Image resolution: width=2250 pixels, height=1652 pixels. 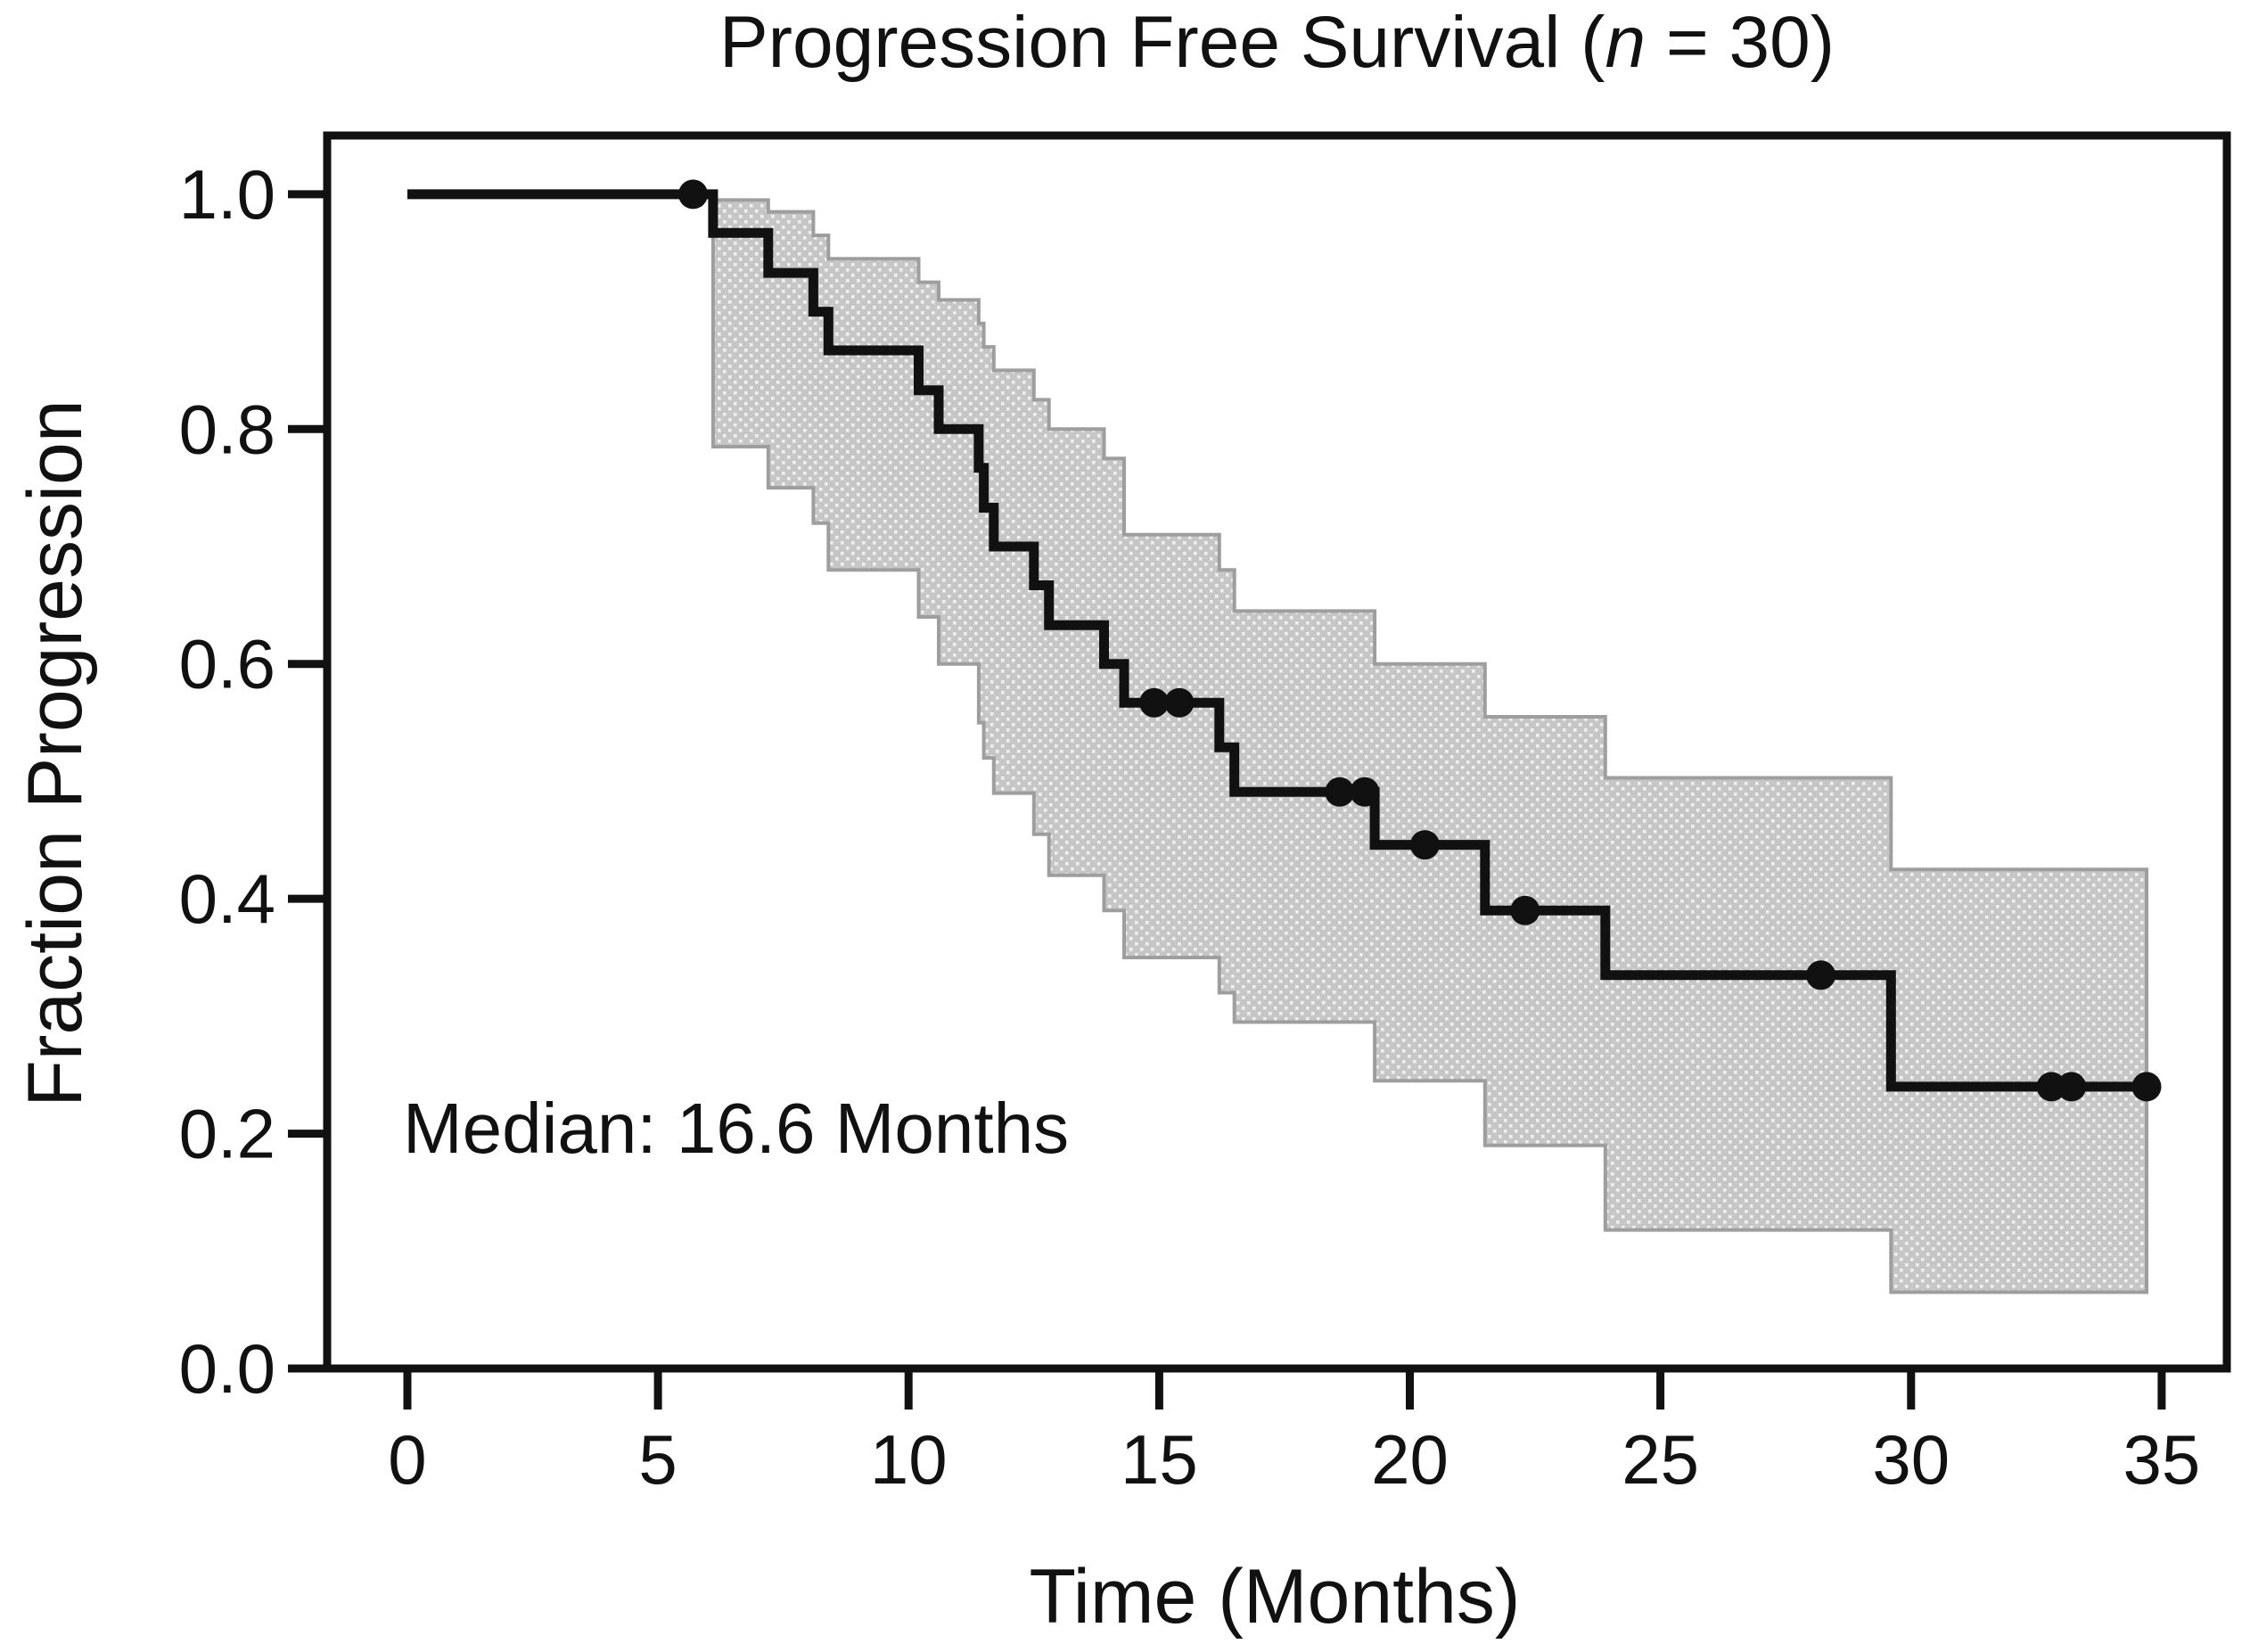 What do you see at coordinates (1162, 42) in the screenshot?
I see `chart-title-prefix: Progression Free Survival (` at bounding box center [1162, 42].